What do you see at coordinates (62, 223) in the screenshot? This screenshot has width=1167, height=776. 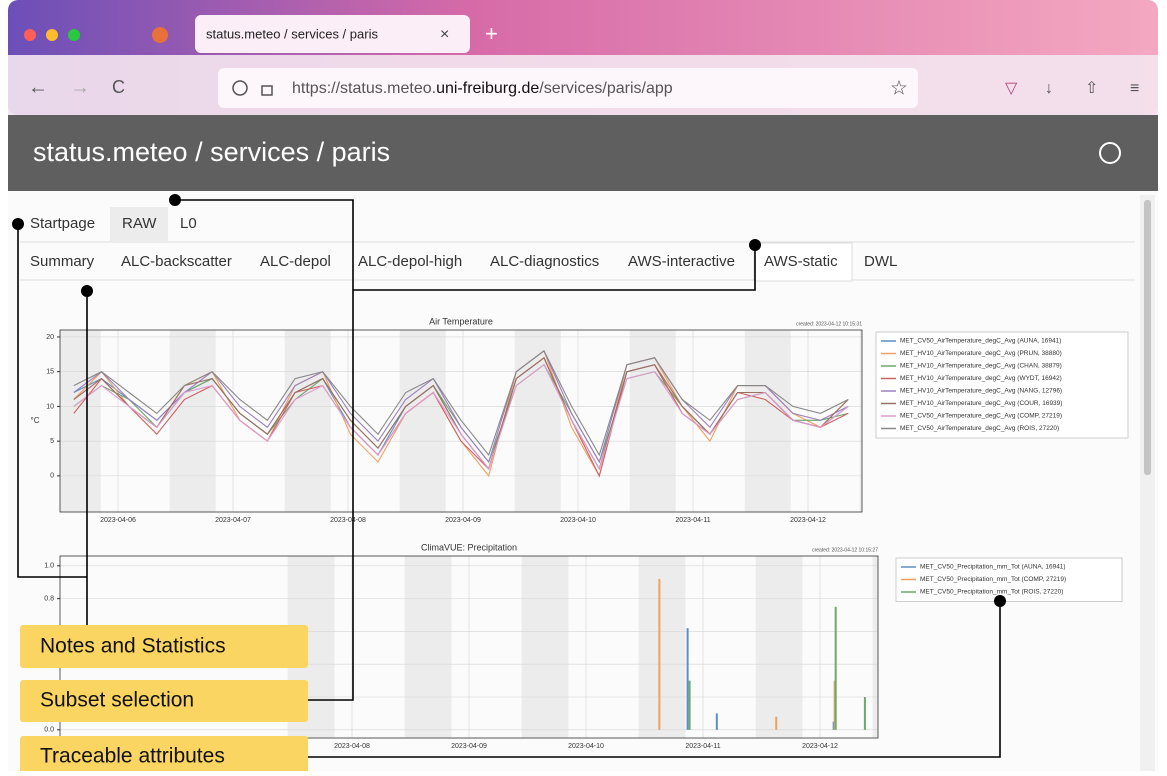 I see `tab: Startpage` at bounding box center [62, 223].